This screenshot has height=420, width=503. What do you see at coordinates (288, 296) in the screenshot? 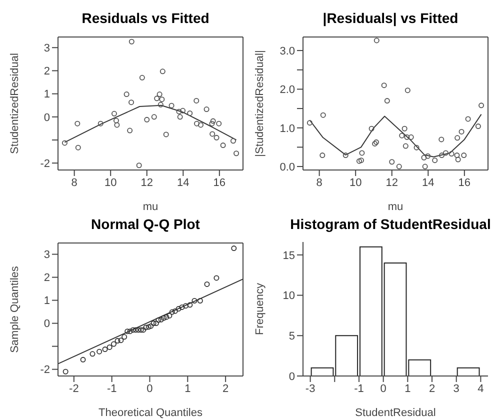
I see `y-tick-label: 10` at bounding box center [288, 296].